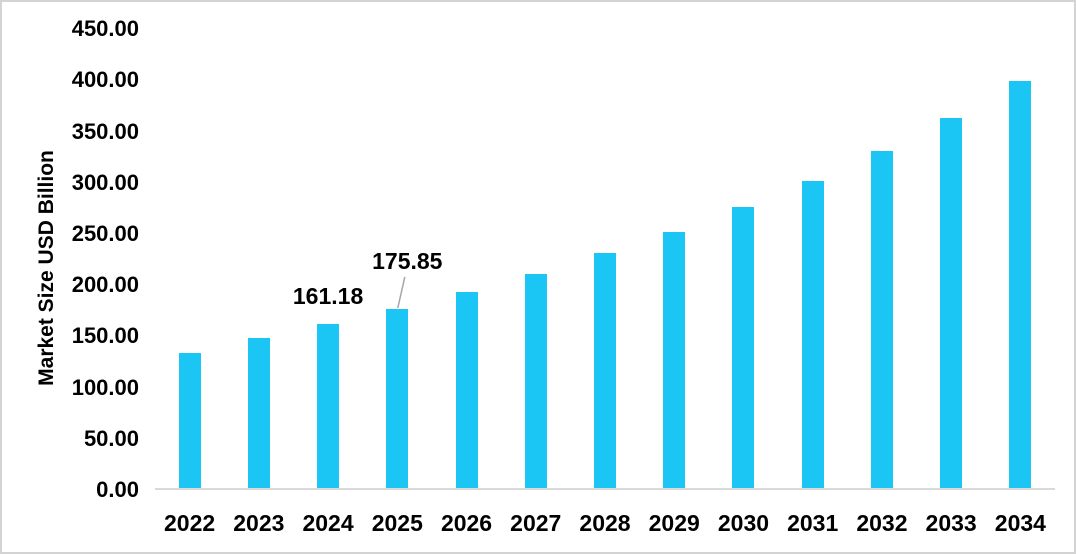  I want to click on bar-2030, so click(743, 348).